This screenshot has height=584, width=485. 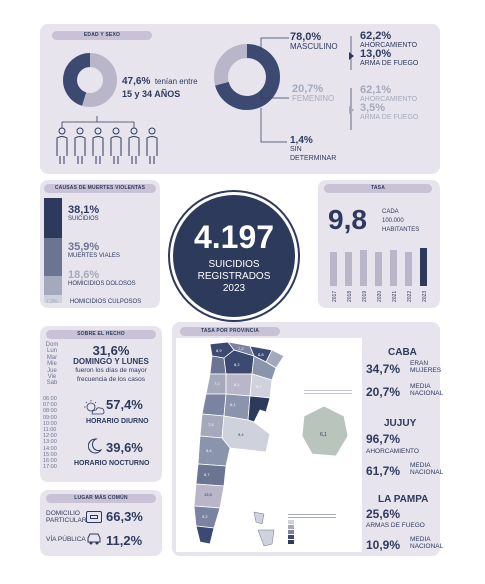 What do you see at coordinates (389, 117) in the screenshot?
I see `fem-fuego-label: ARMA DE FUEGO` at bounding box center [389, 117].